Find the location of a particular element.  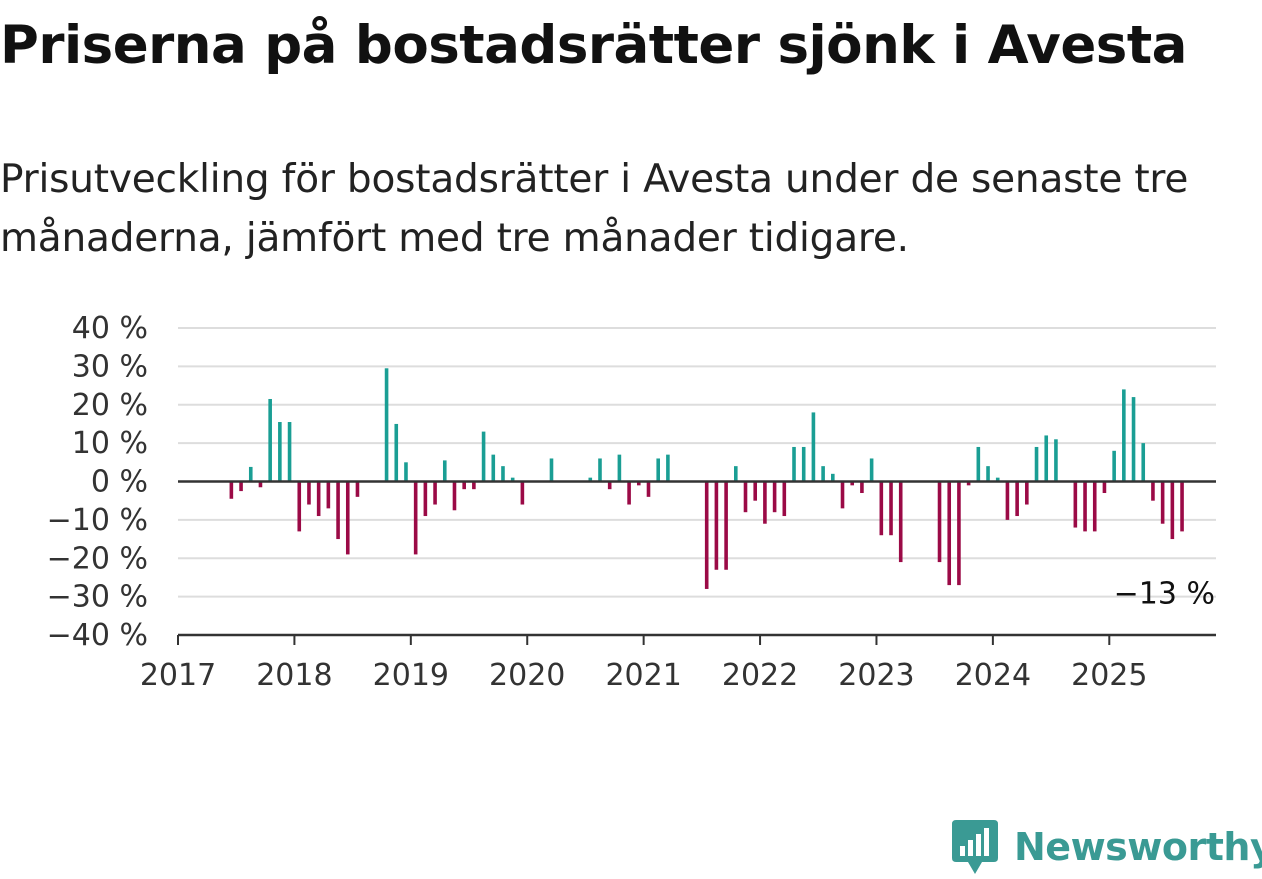

y-tick-label: 20 % is located at coordinates (110, 405).